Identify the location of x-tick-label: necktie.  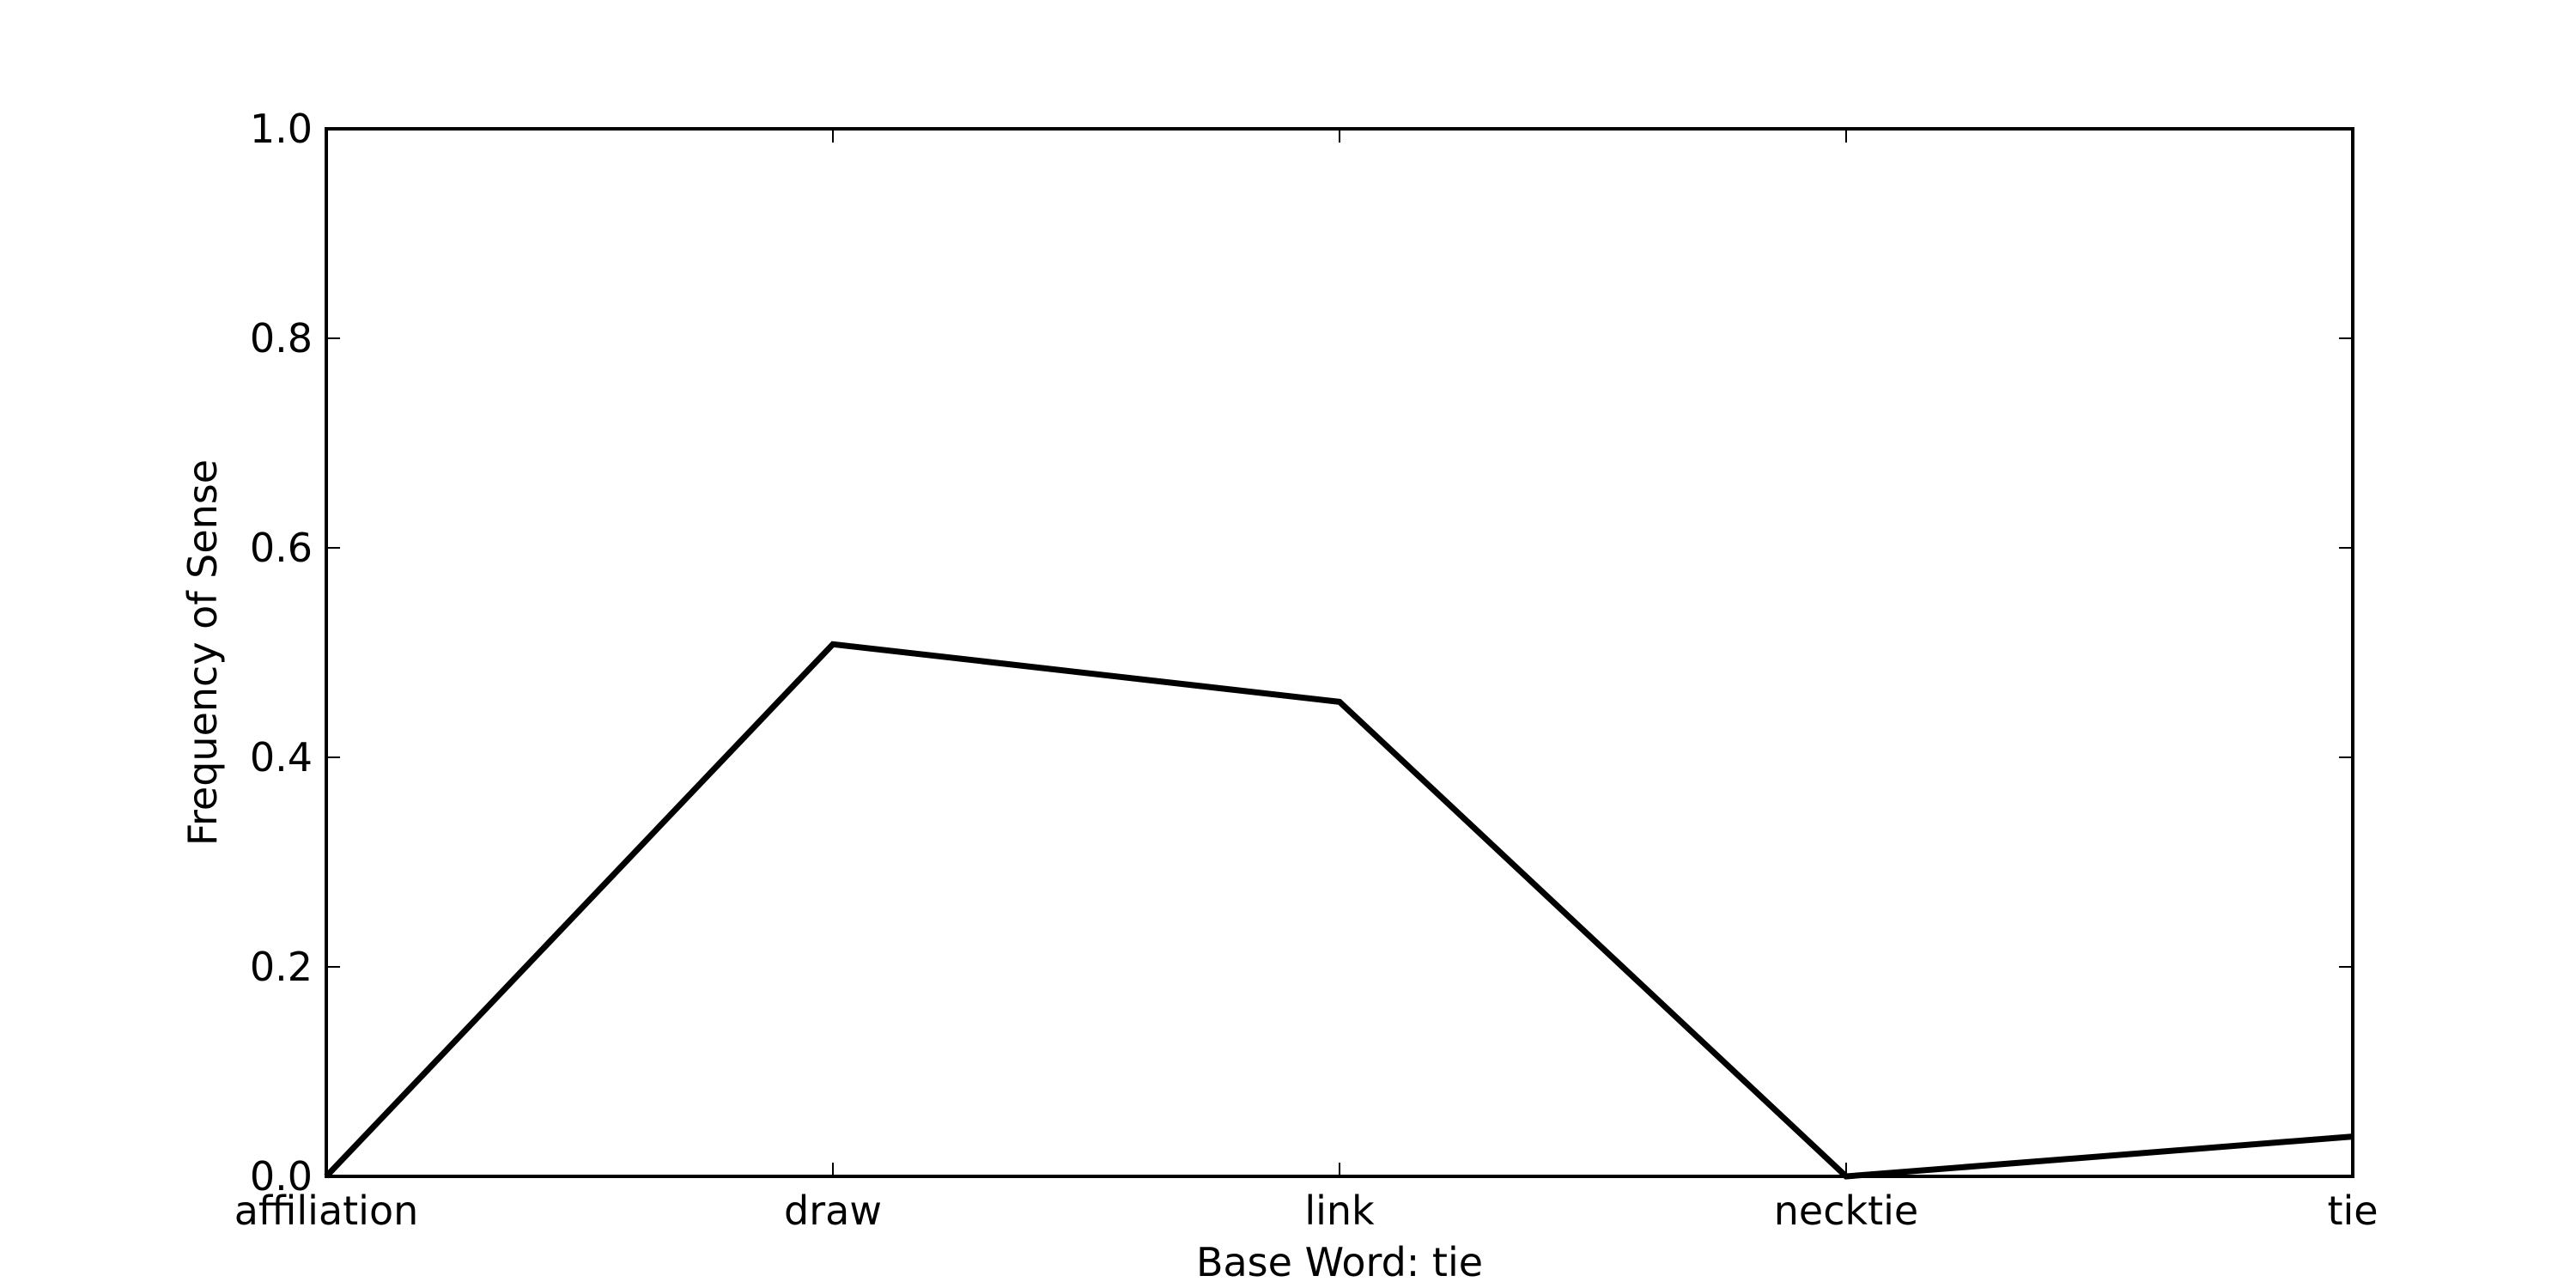
(1846, 1211).